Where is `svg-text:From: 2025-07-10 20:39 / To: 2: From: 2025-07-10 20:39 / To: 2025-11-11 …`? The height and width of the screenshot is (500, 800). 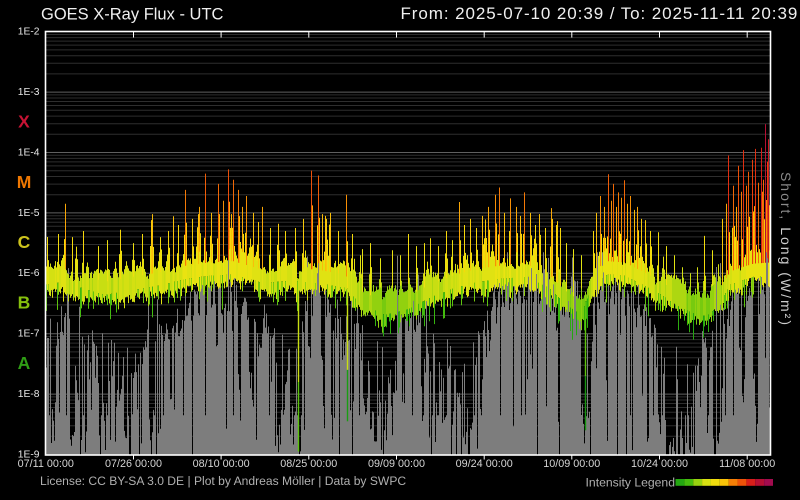 svg-text:From: 2025-07-10 20:39 / To: 2: From: 2025-07-10 20:39 / To: 2025-11-11 … is located at coordinates (600, 13).